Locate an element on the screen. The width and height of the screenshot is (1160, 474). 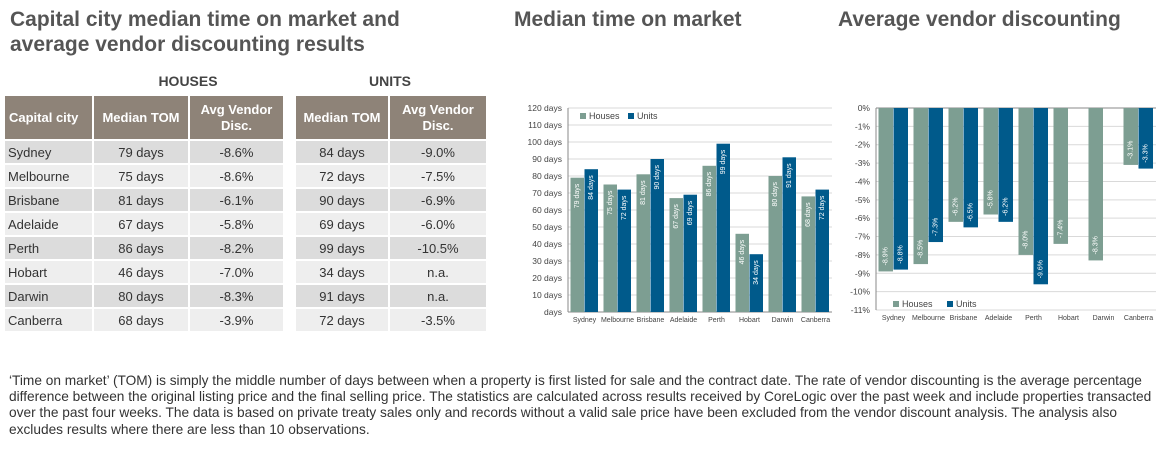
houses-disc-cell: -6.1% is located at coordinates (236, 200).